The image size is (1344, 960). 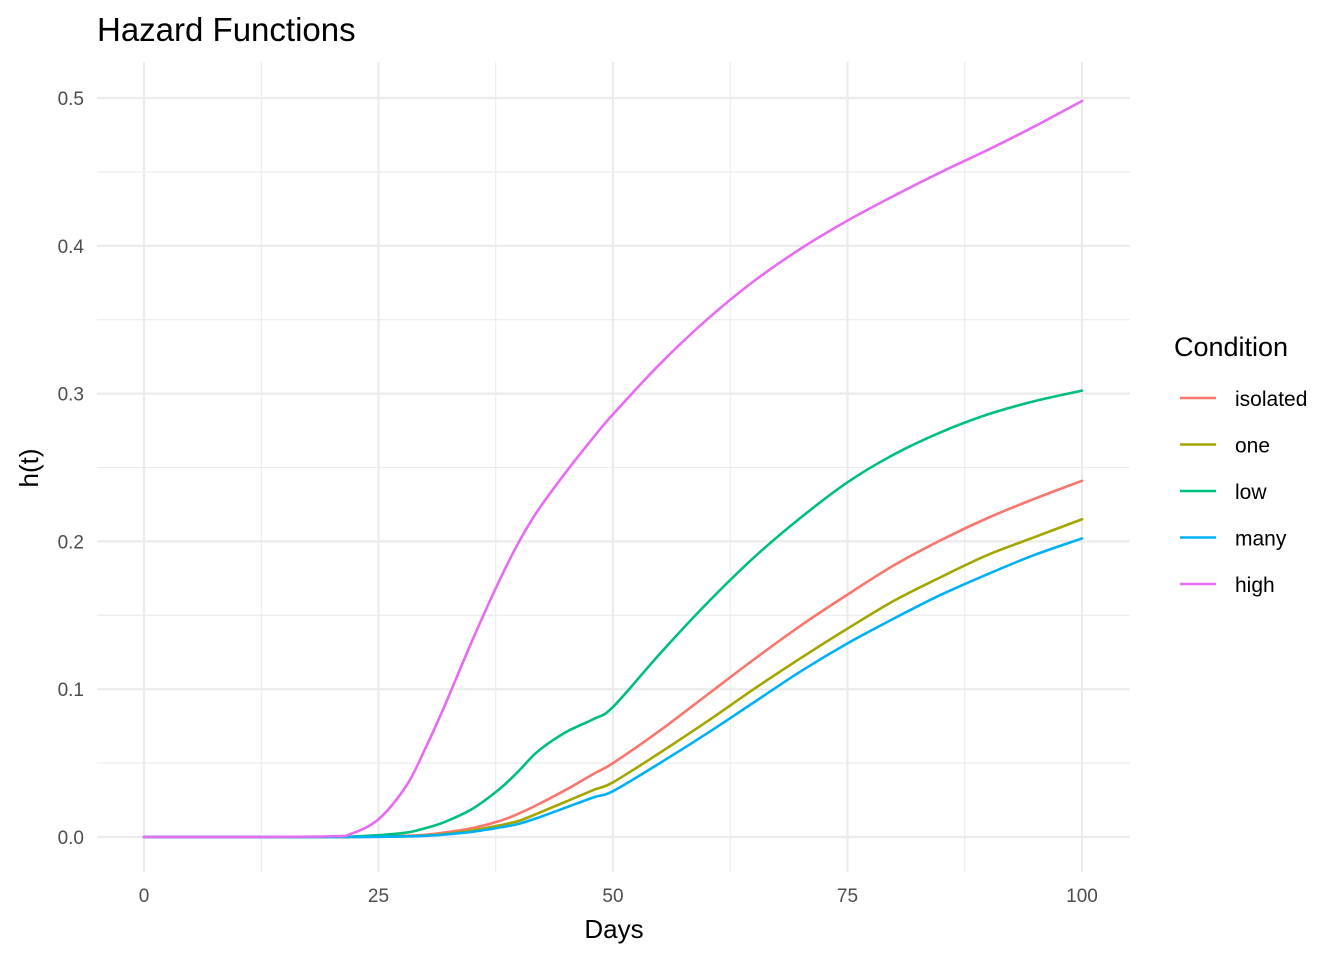 What do you see at coordinates (612, 896) in the screenshot?
I see `x-tick-label: 50` at bounding box center [612, 896].